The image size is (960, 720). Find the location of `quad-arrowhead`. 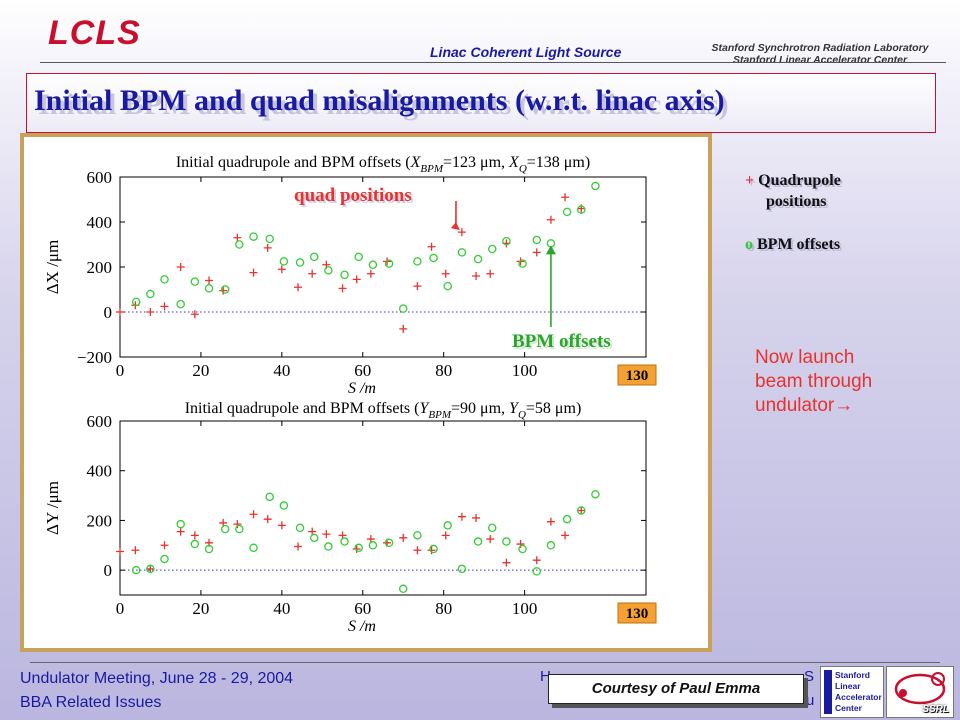

quad-arrowhead is located at coordinates (455, 226).